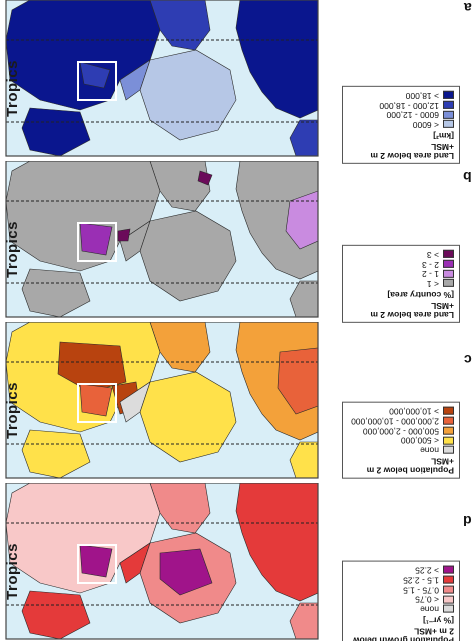 This screenshot has width=474, height=641. I want to click on panel-letter-b: b, so click(467, 177).